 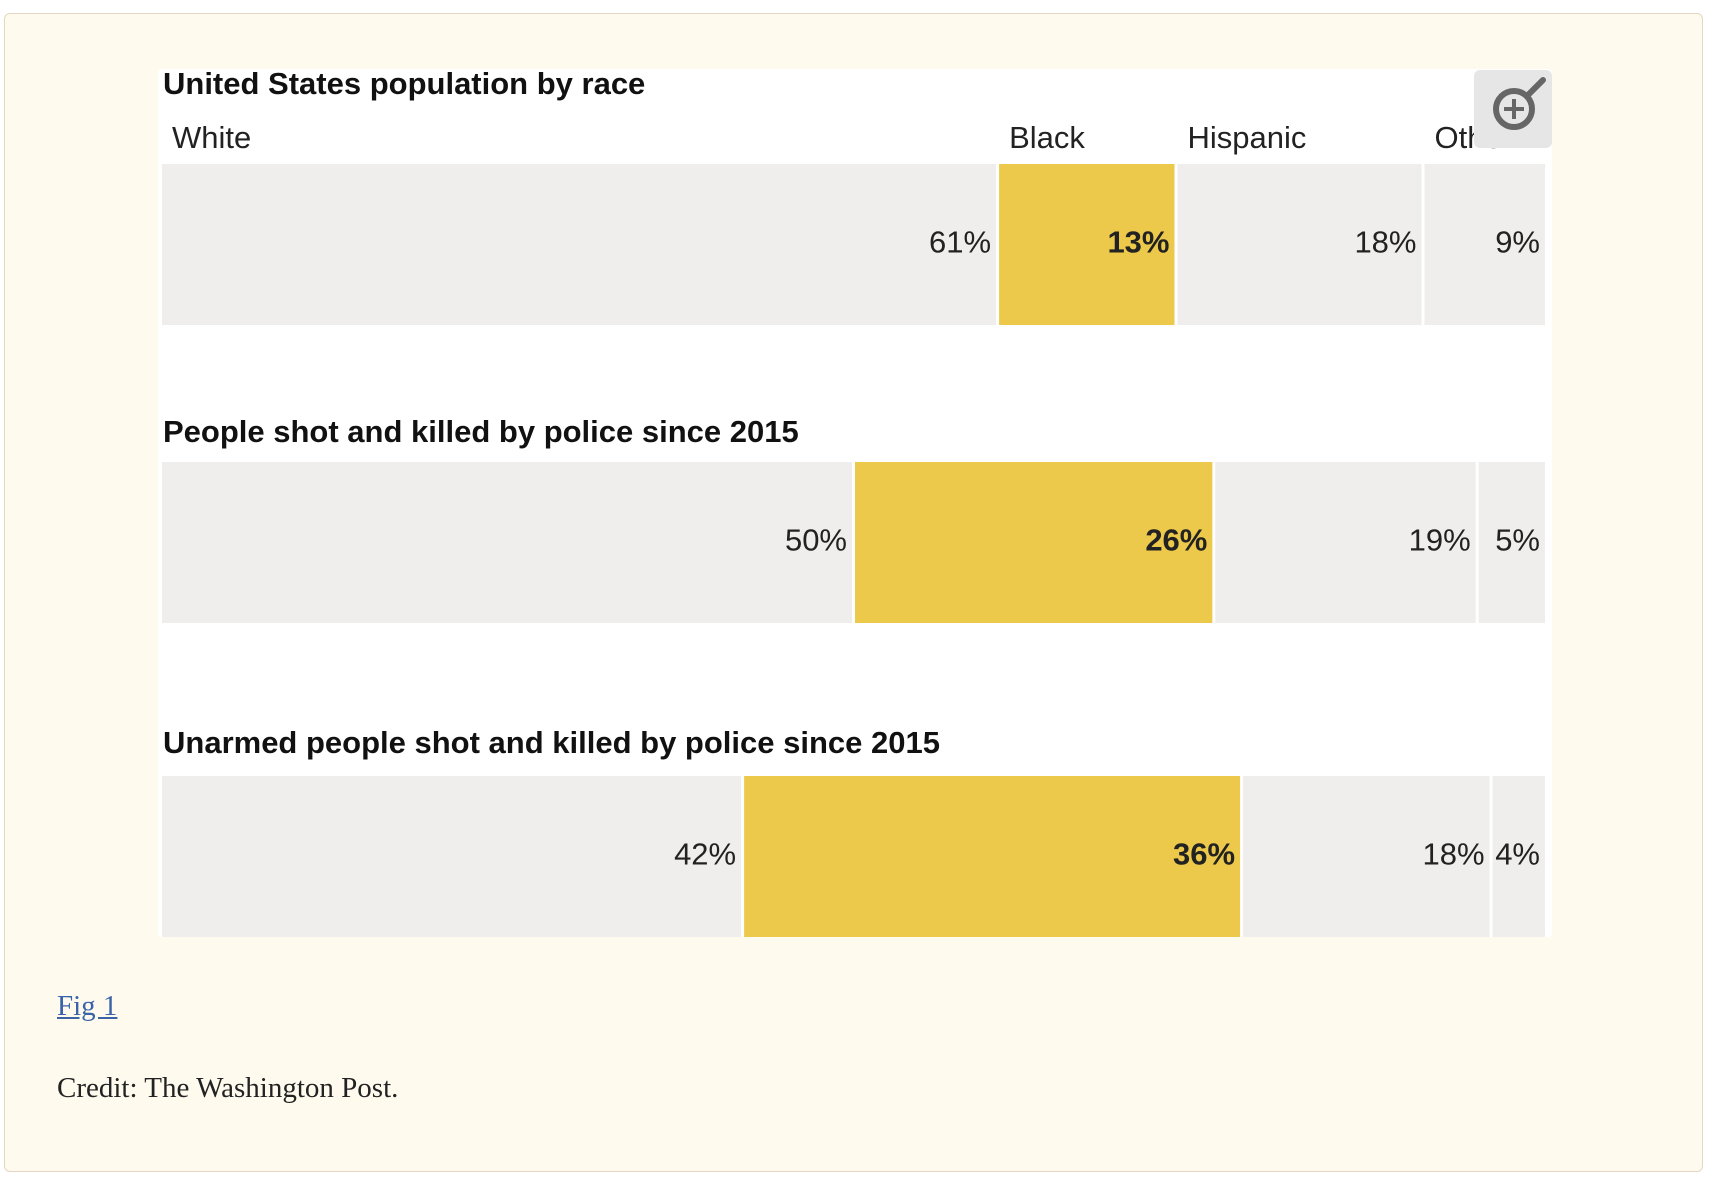 I want to click on value-label: 26%, so click(x=1176, y=540).